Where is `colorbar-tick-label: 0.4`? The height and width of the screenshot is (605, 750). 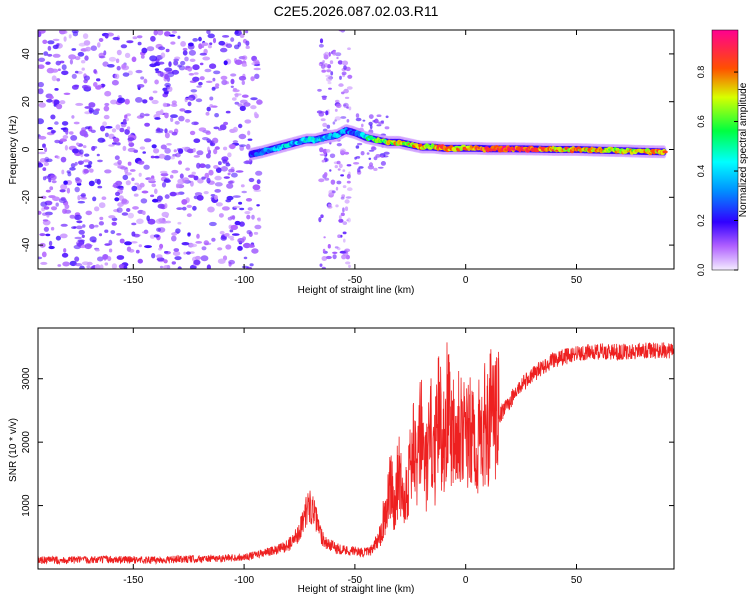
colorbar-tick-label: 0.4 is located at coordinates (701, 171).